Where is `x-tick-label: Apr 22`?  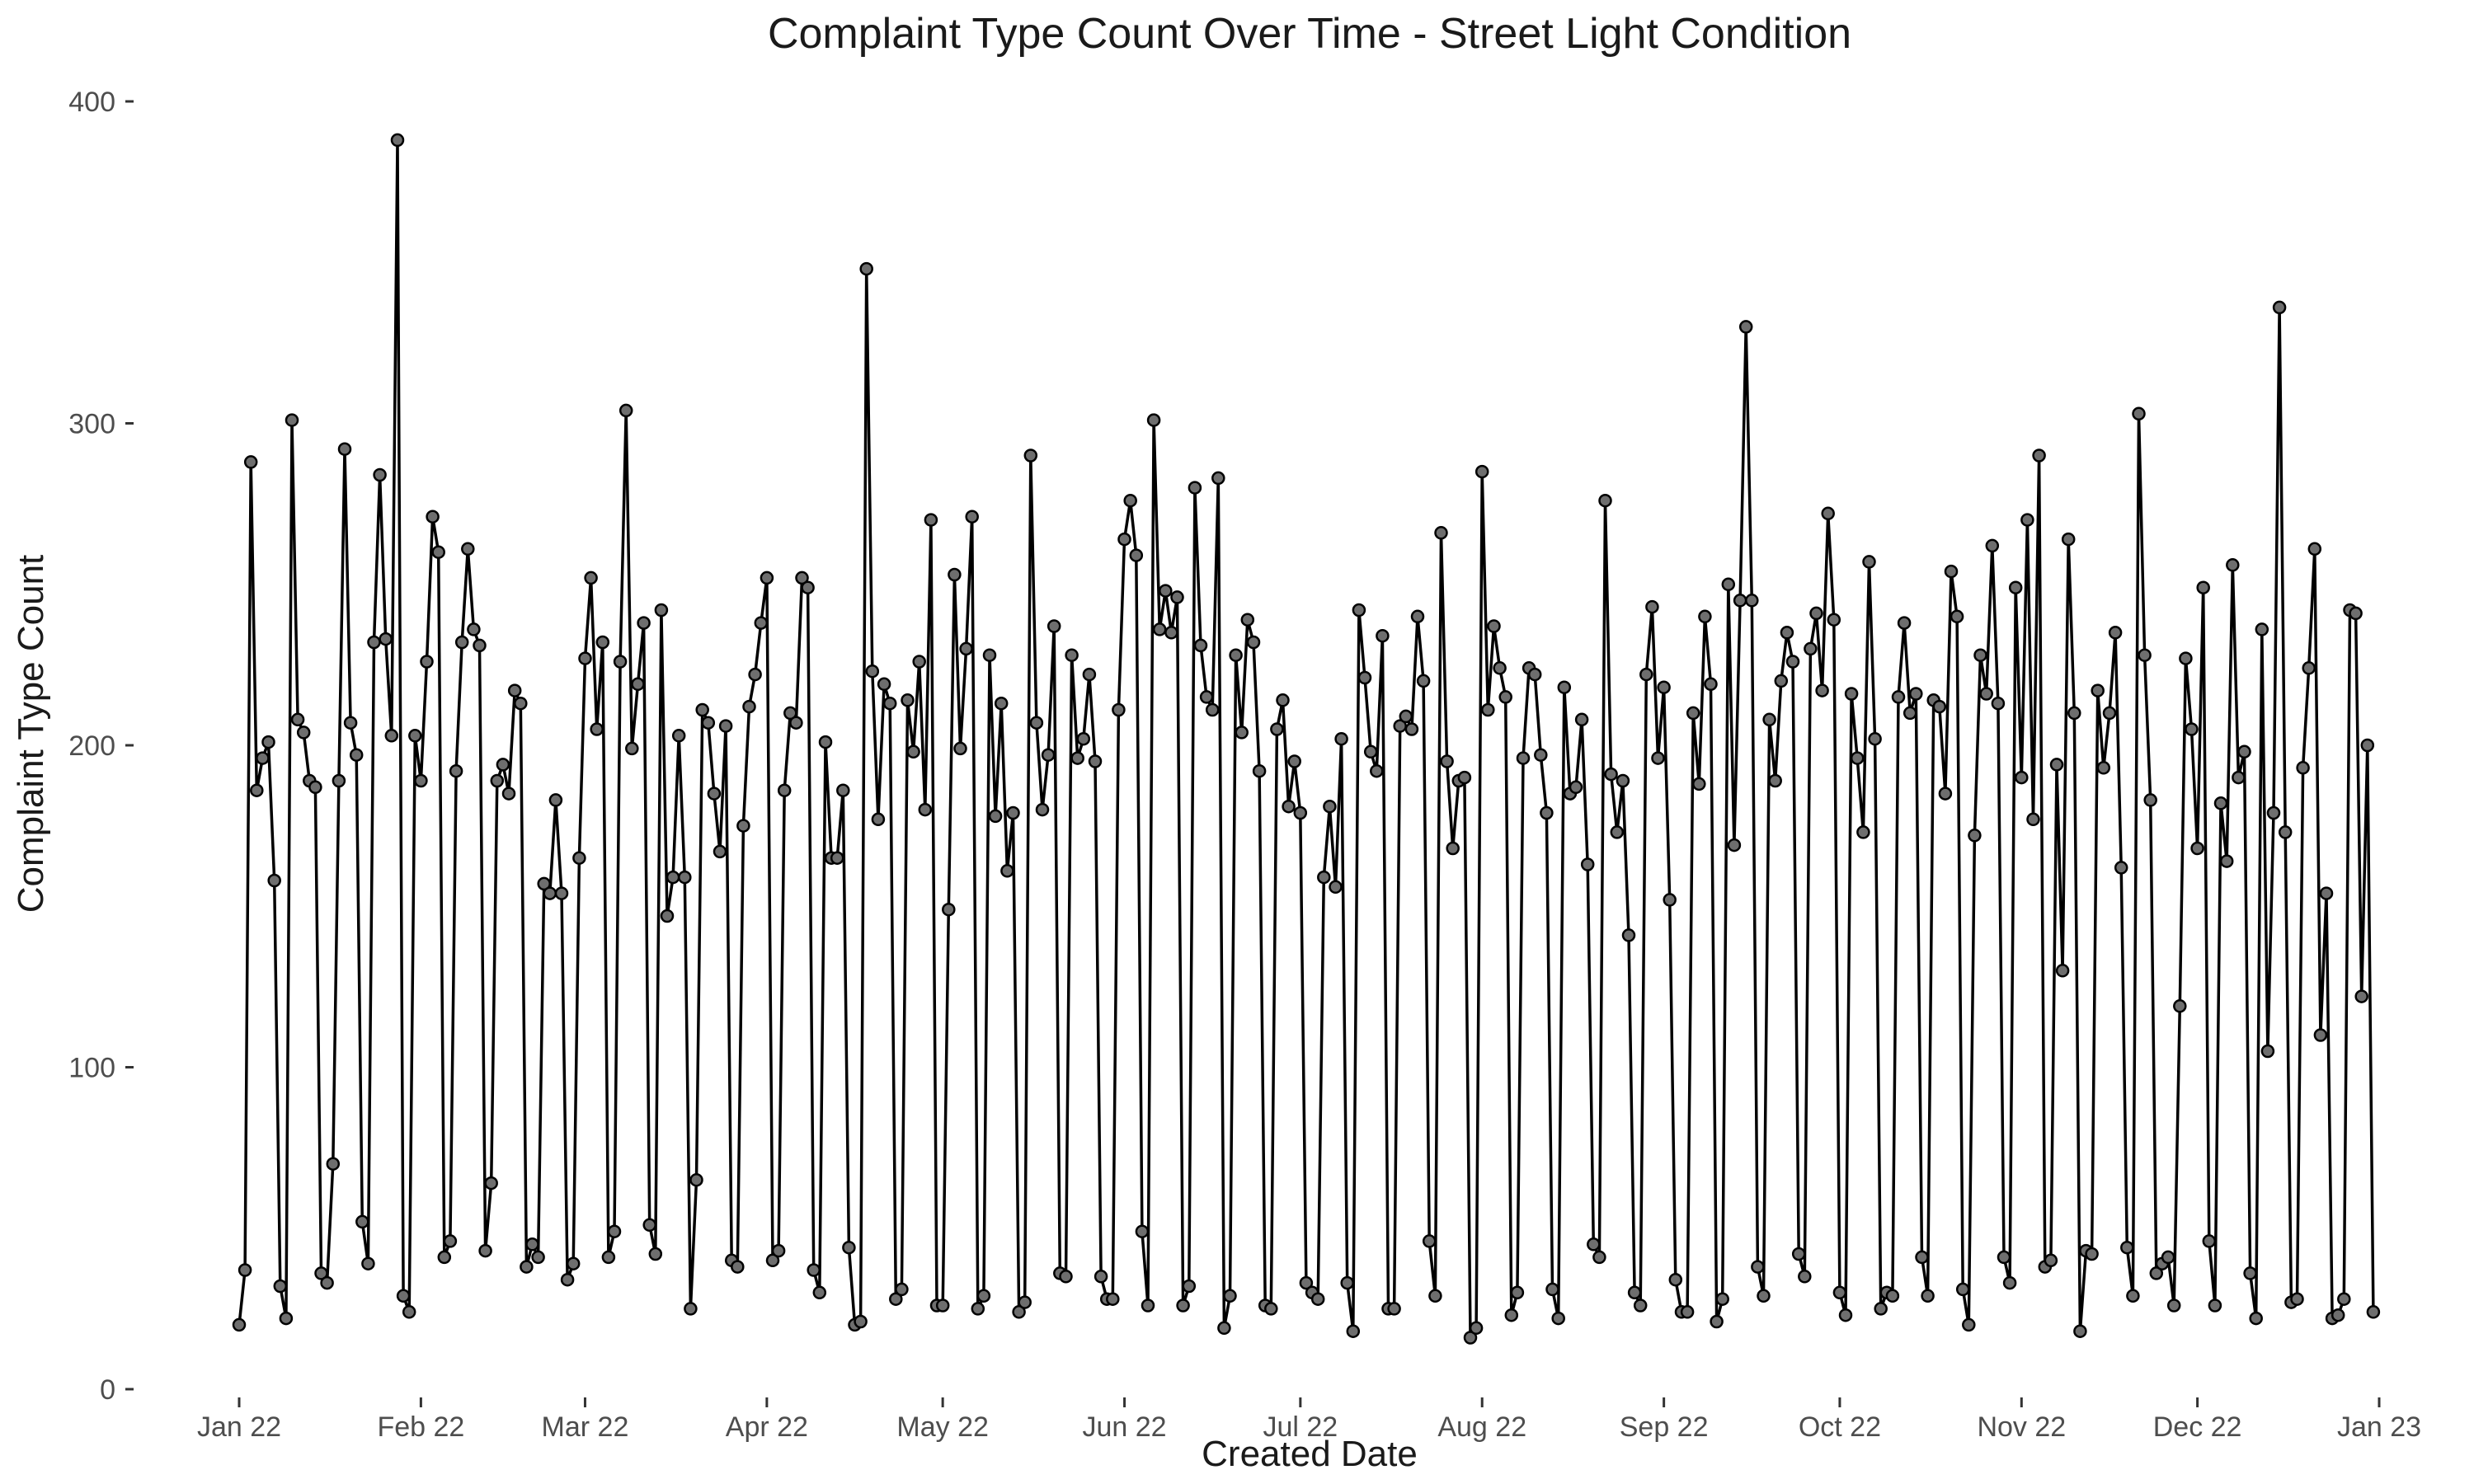 x-tick-label: Apr 22 is located at coordinates (767, 1427).